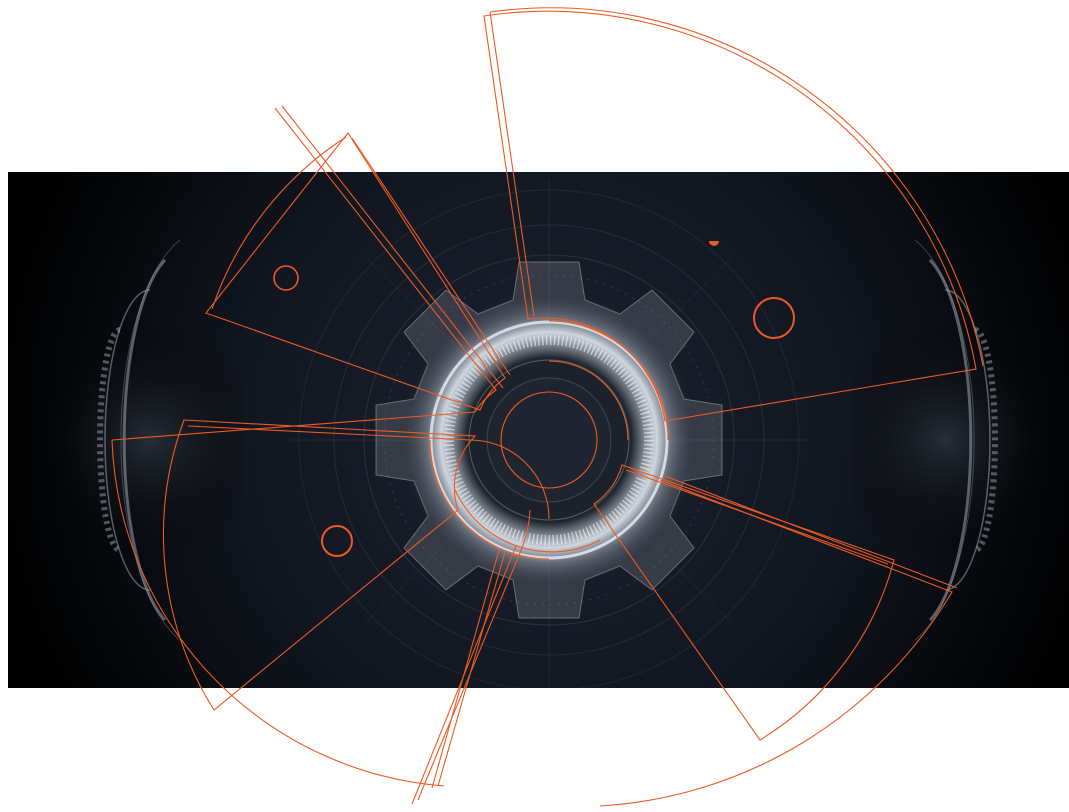 The image size is (1069, 812). Describe the element at coordinates (744, 602) in the screenshot. I see `sector-lower-right` at that location.